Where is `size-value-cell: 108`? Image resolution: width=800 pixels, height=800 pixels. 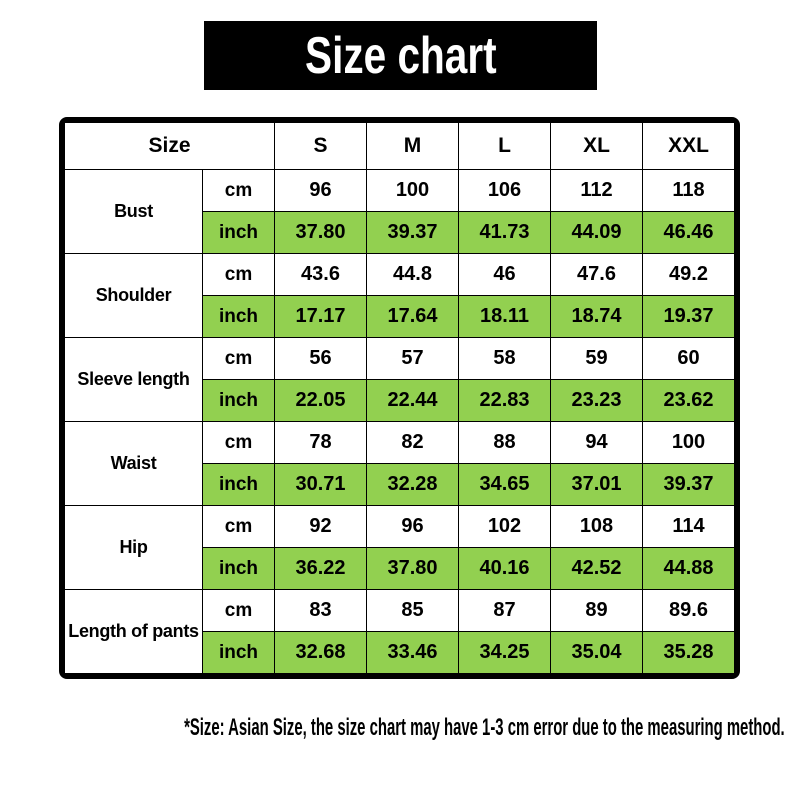 size-value-cell: 108 is located at coordinates (596, 526).